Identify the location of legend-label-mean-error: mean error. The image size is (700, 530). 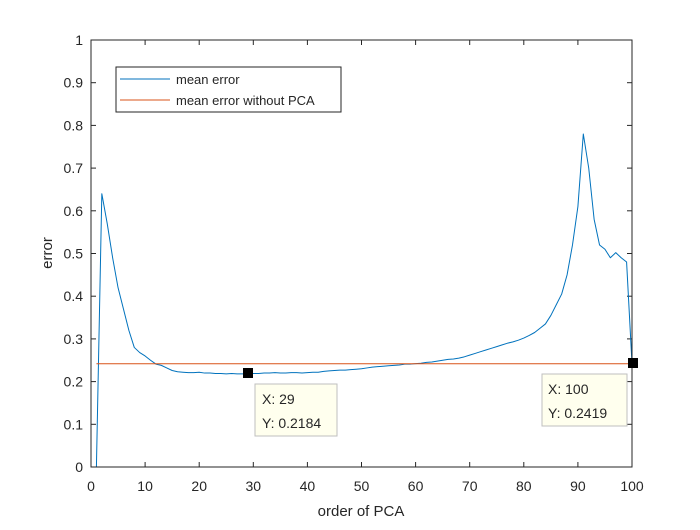
(208, 79).